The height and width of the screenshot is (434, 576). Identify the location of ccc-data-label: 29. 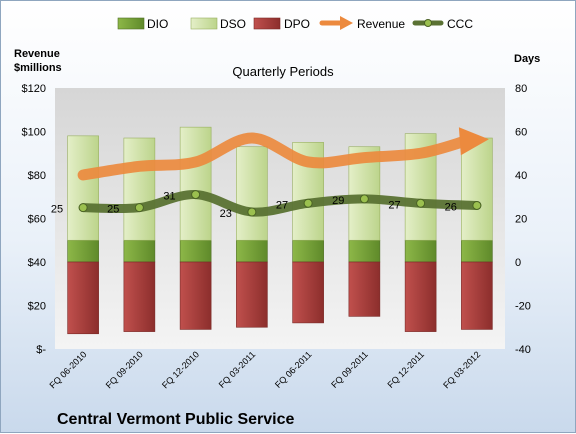
(338, 201).